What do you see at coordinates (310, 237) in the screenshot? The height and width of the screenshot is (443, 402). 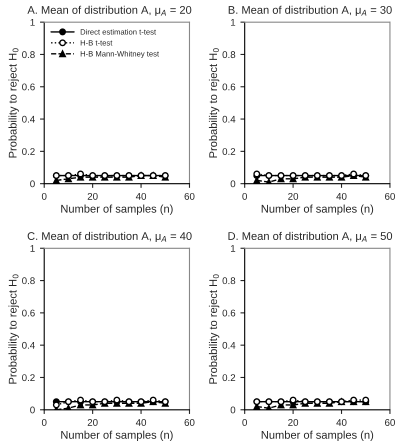 I see `chart-title: D. Mean of distribution A, μ$_{A}$ = 50` at bounding box center [310, 237].